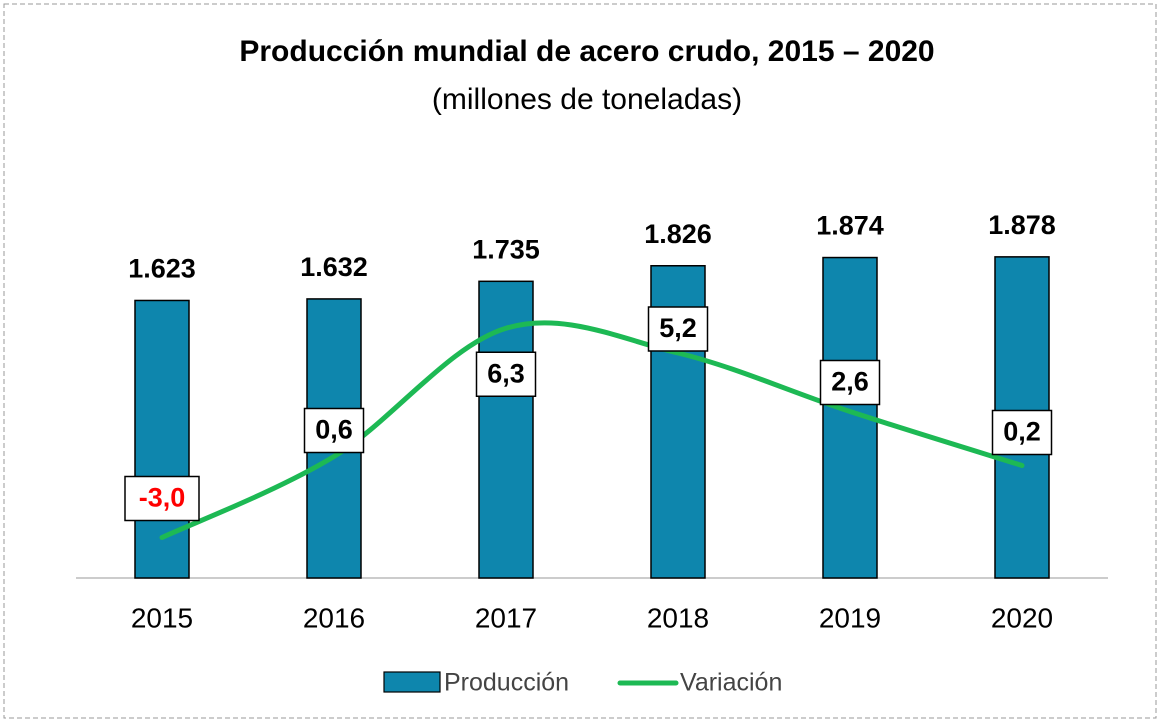 This screenshot has height=722, width=1160. I want to click on x-tick-label: 2017, so click(506, 617).